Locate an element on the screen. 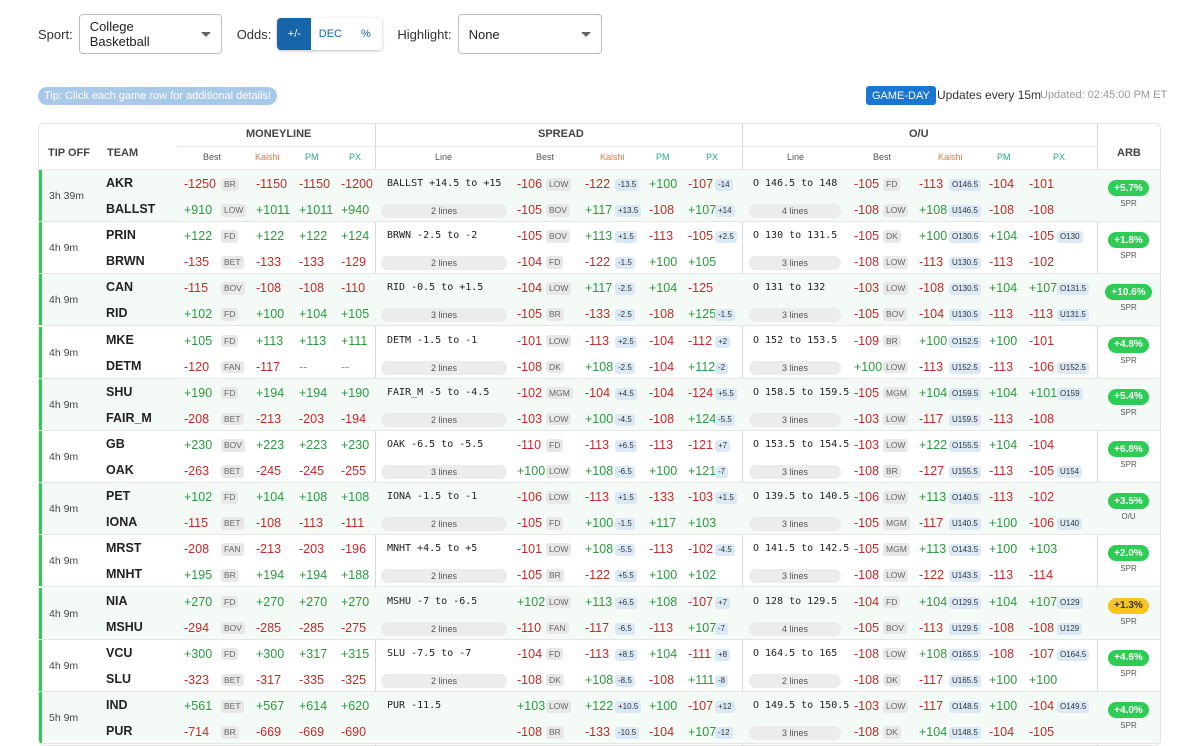 The height and width of the screenshot is (746, 1184). ml-odds: +317 is located at coordinates (313, 653).